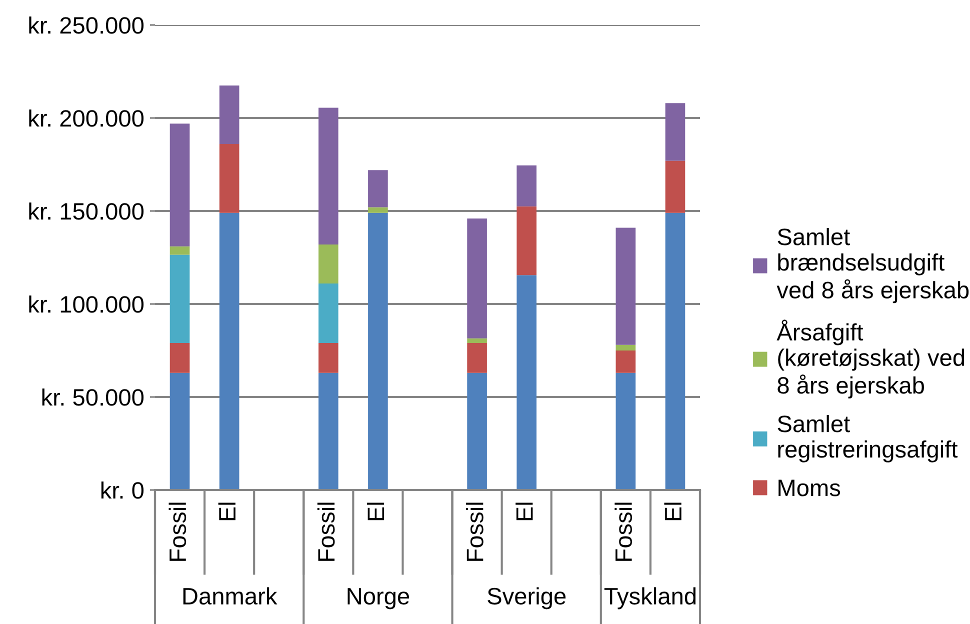  What do you see at coordinates (86, 304) in the screenshot?
I see `y-tick-label: kr. 100.000` at bounding box center [86, 304].